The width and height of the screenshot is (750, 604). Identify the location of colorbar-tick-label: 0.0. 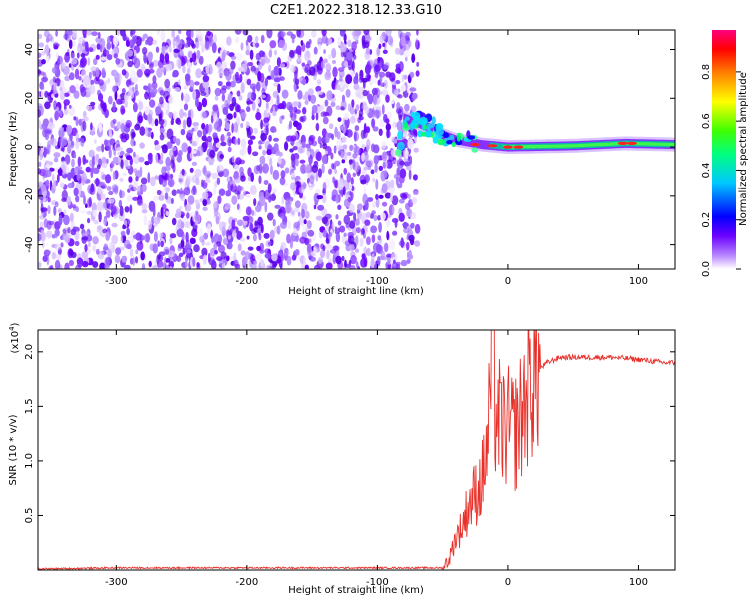
(706, 269).